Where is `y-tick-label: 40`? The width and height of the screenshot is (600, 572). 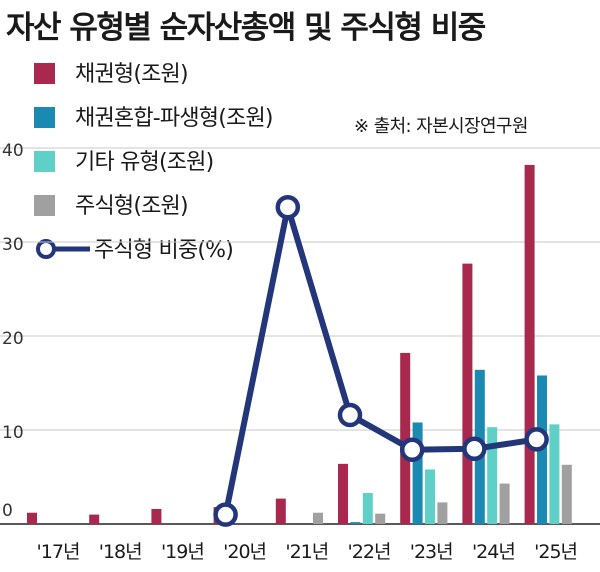
y-tick-label: 40 is located at coordinates (13, 151).